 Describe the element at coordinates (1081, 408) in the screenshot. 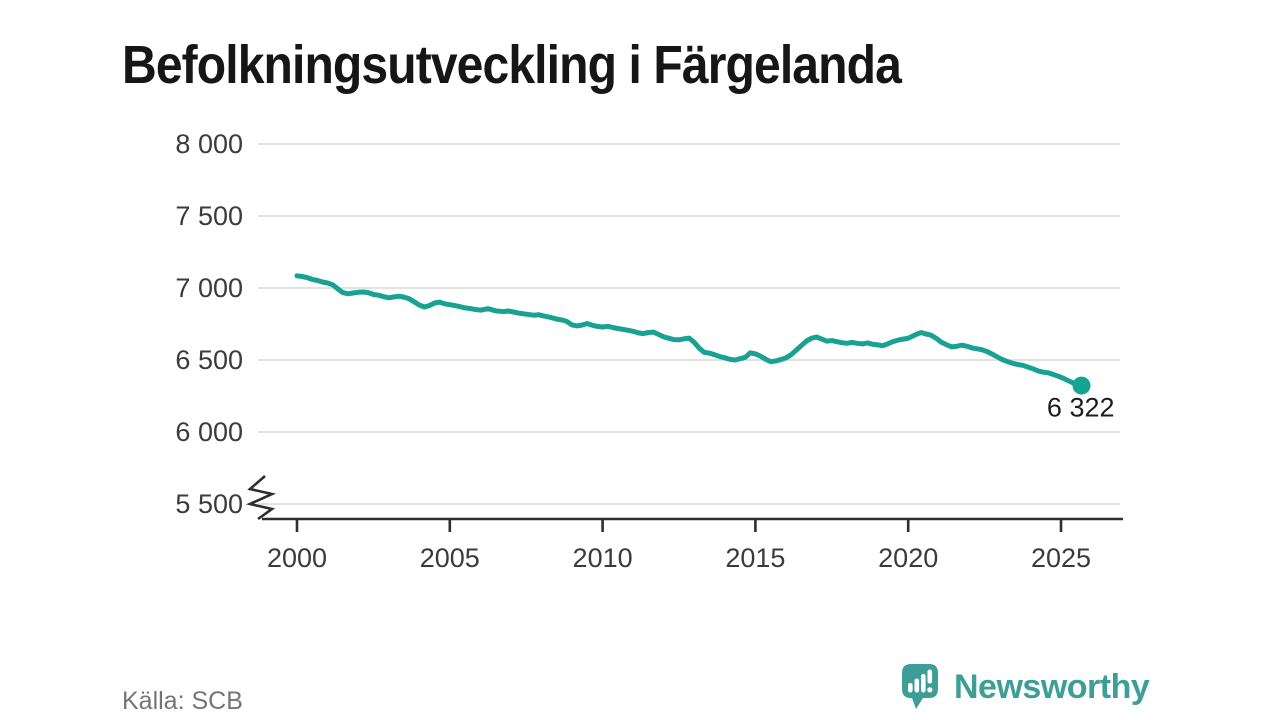

I see `end-value-label: 6 322` at that location.